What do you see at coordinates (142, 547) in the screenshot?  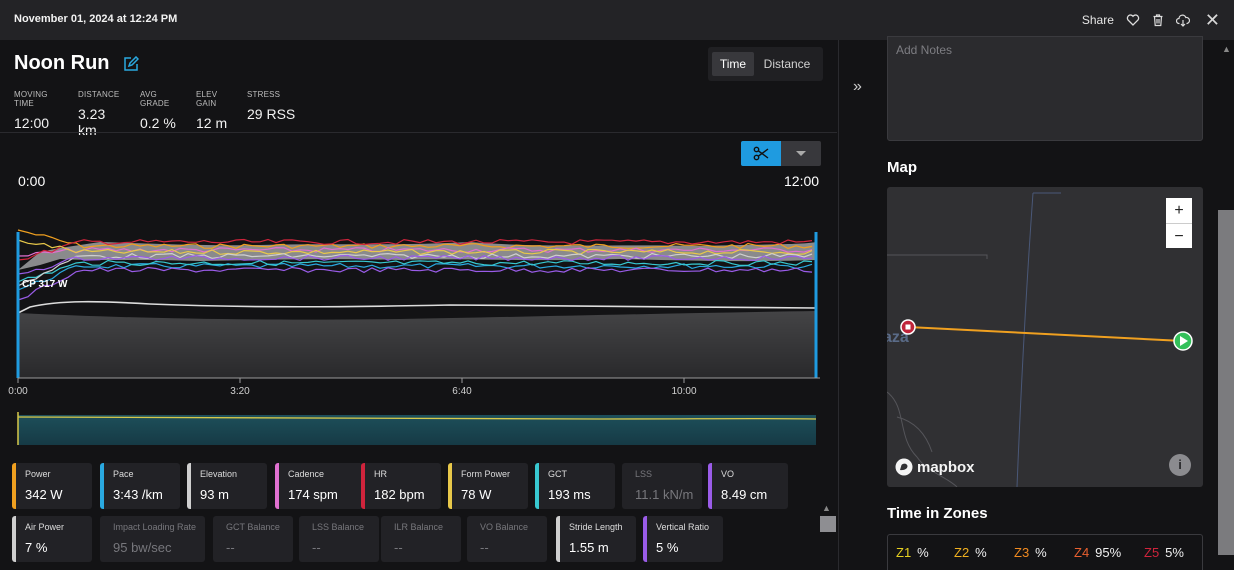 I see `metric-value: 95 bw/sec` at bounding box center [142, 547].